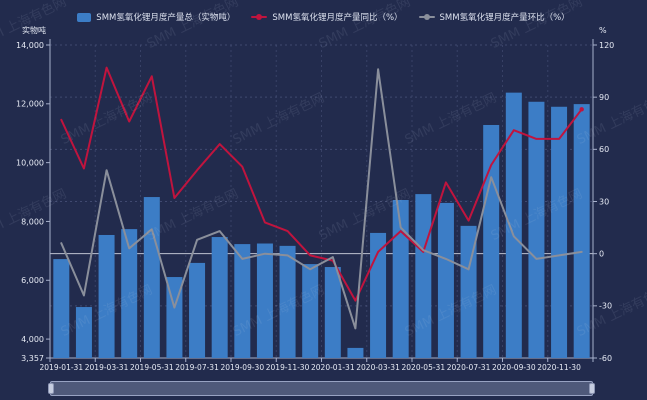 This screenshot has width=647, height=400. I want to click on legend-item-production-total: SMM氢氧化锂月度产量总（实物吨）, so click(156, 17).